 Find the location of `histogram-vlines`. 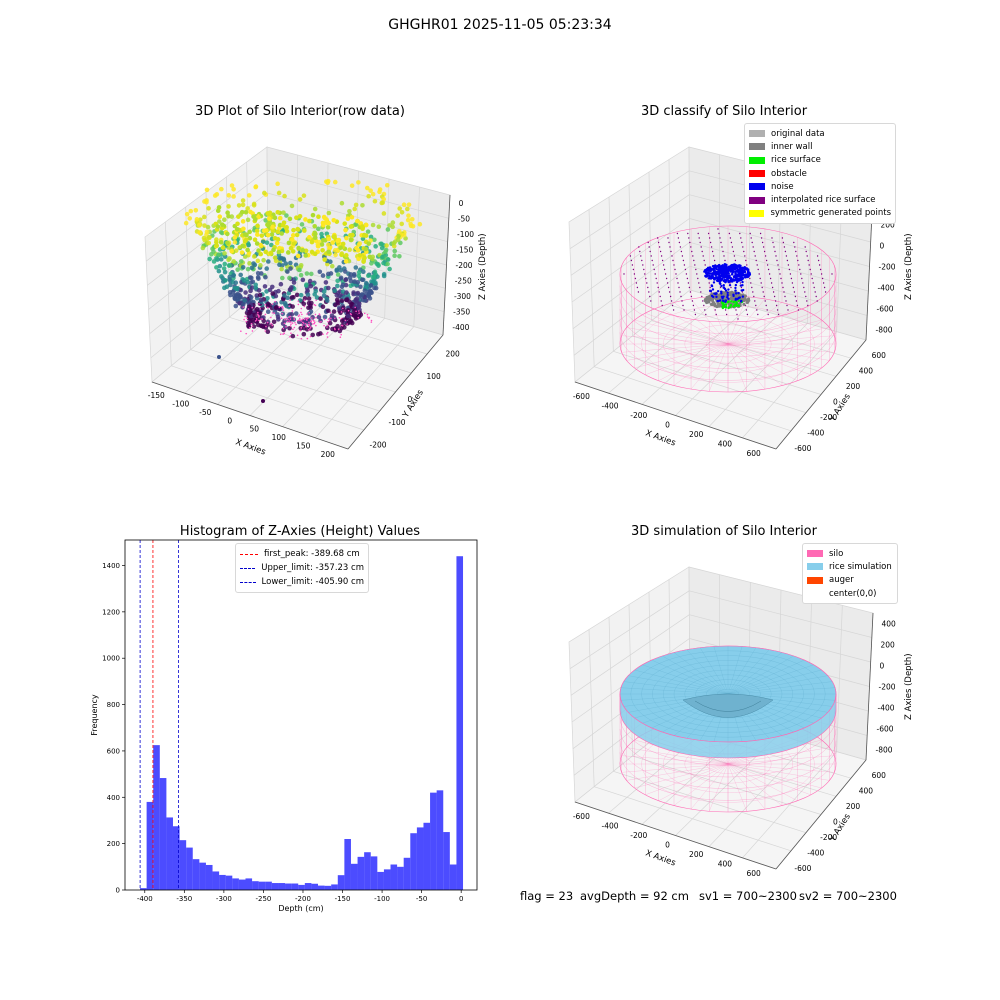

histogram-vlines is located at coordinates (159, 715).